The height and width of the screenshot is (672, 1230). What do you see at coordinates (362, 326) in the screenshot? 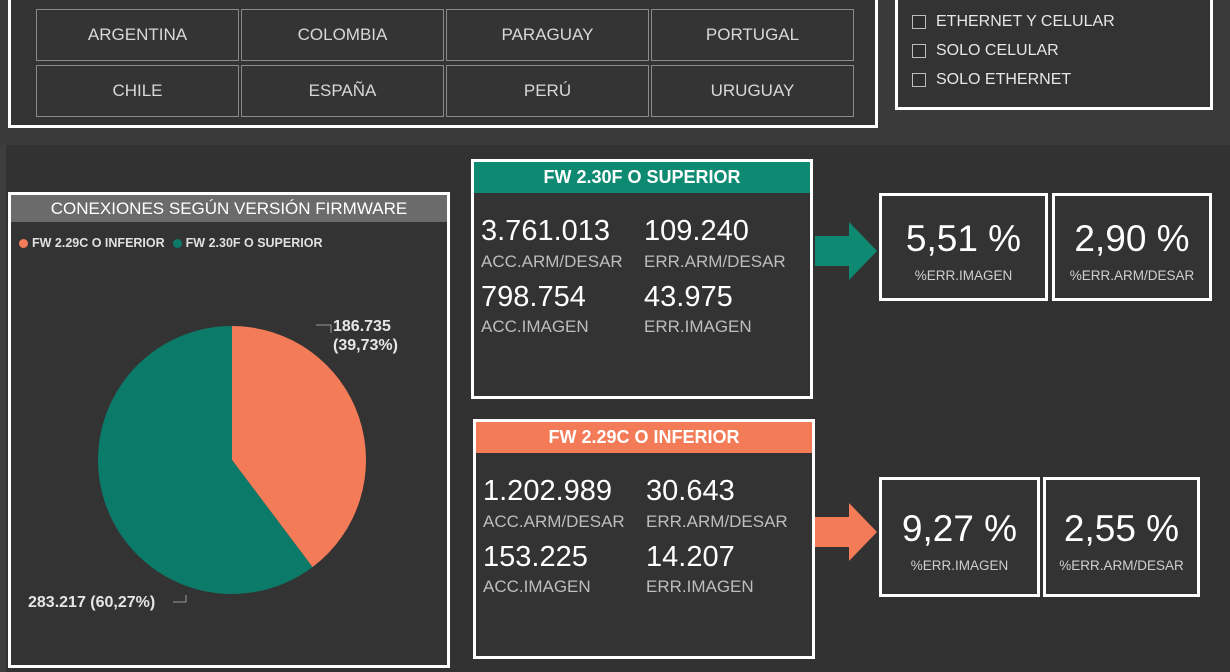
I see `data-label-value: 186.735` at bounding box center [362, 326].